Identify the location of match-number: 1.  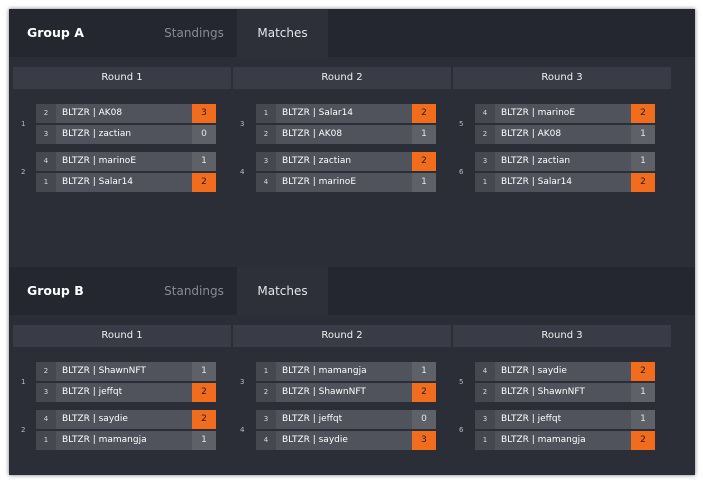
(23, 124).